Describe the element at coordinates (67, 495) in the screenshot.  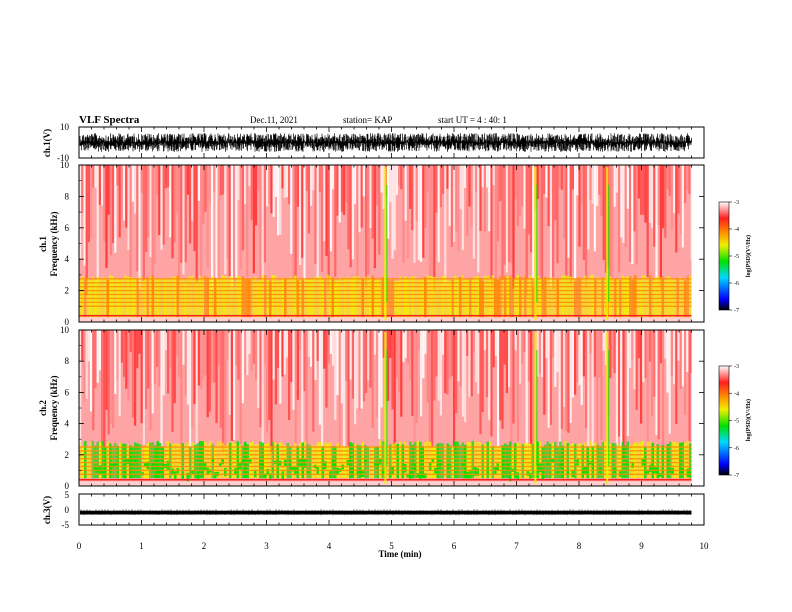
I see `ch3-ytick-top: 5` at that location.